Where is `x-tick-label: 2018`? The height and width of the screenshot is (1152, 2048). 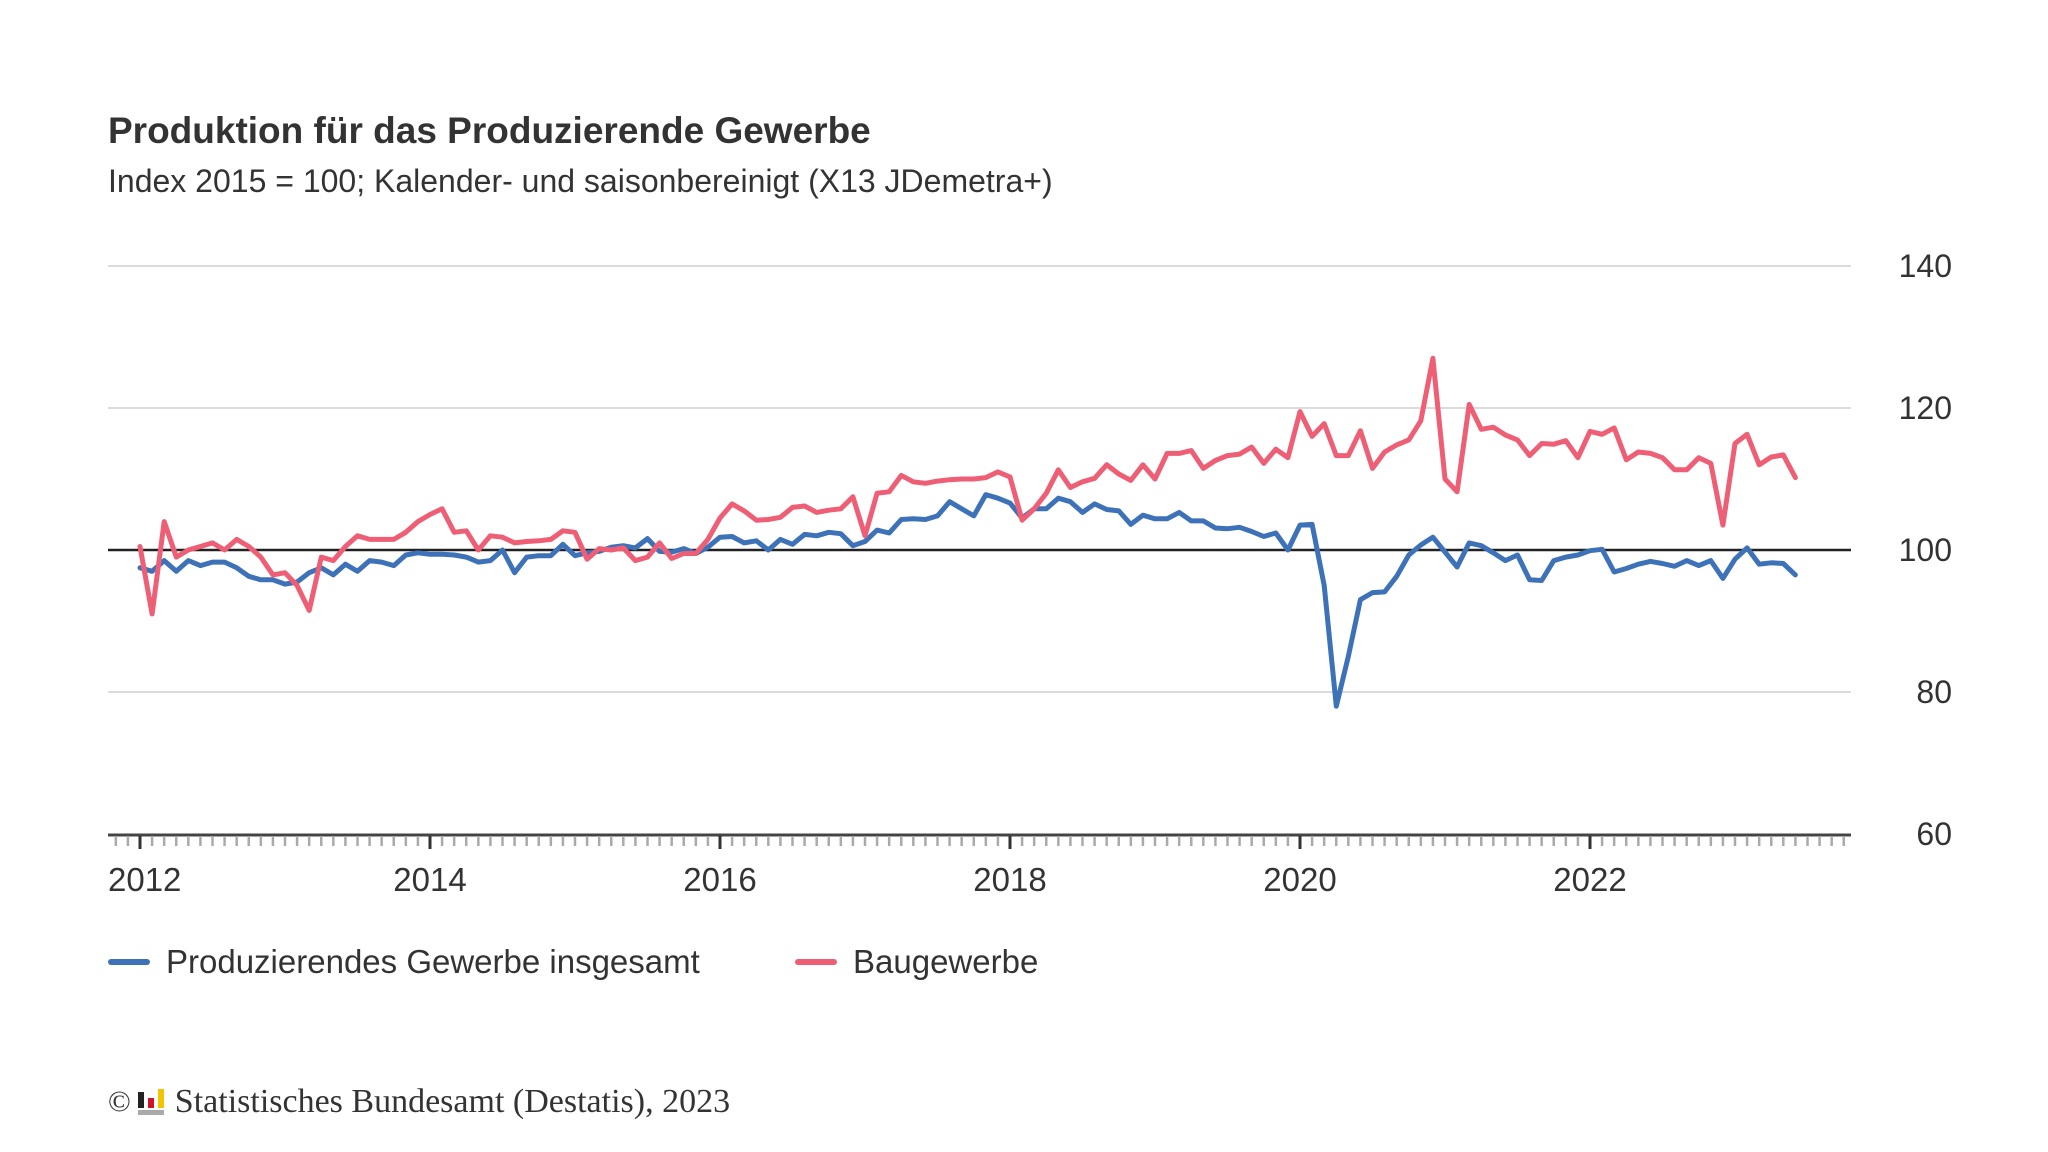 x-tick-label: 2018 is located at coordinates (1009, 879).